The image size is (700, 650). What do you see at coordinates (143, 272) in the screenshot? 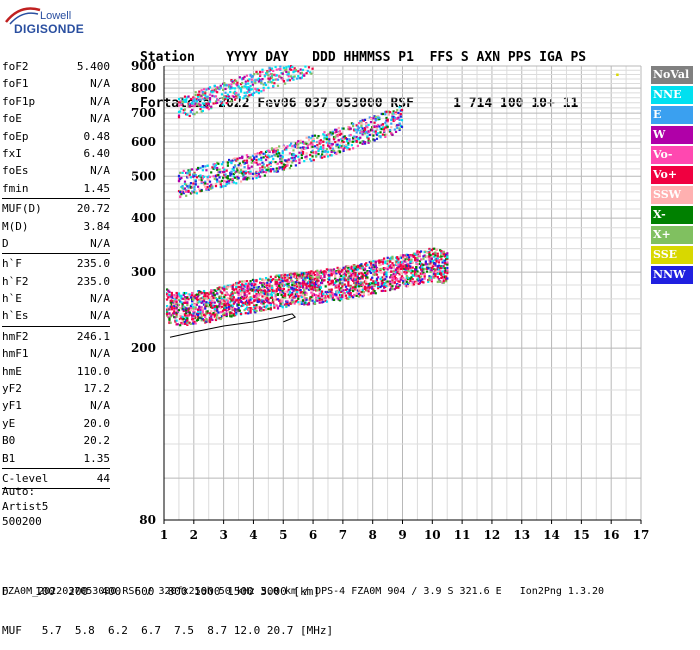
I see `y-tick-label: 300` at bounding box center [143, 272].